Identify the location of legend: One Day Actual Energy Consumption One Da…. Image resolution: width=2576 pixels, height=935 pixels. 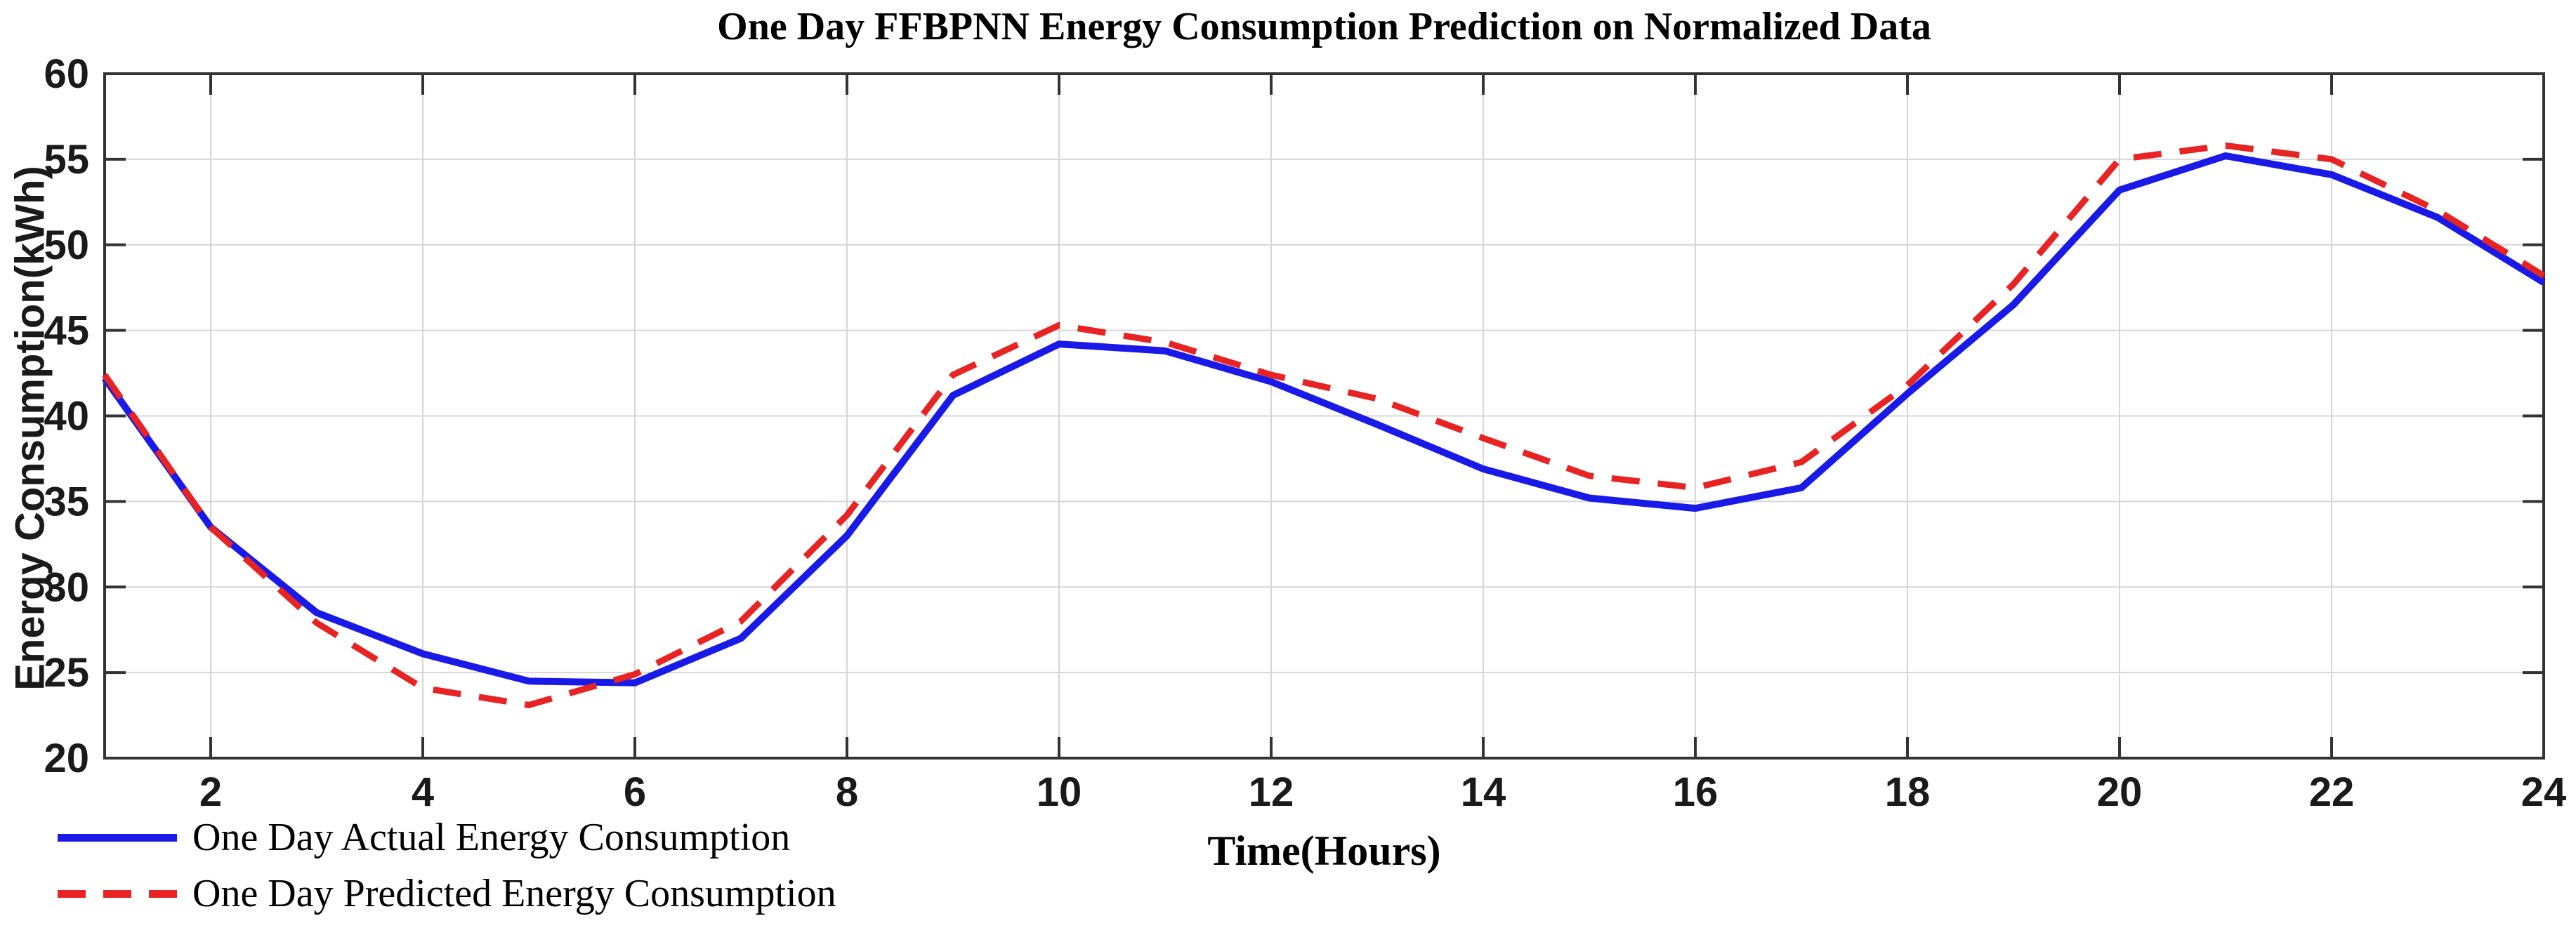
(447, 865).